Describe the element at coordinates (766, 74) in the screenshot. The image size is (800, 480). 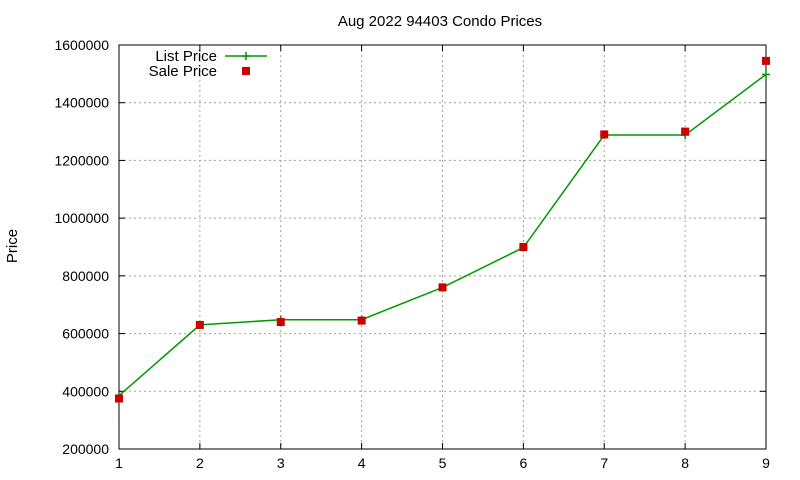
I see `list-price-point` at that location.